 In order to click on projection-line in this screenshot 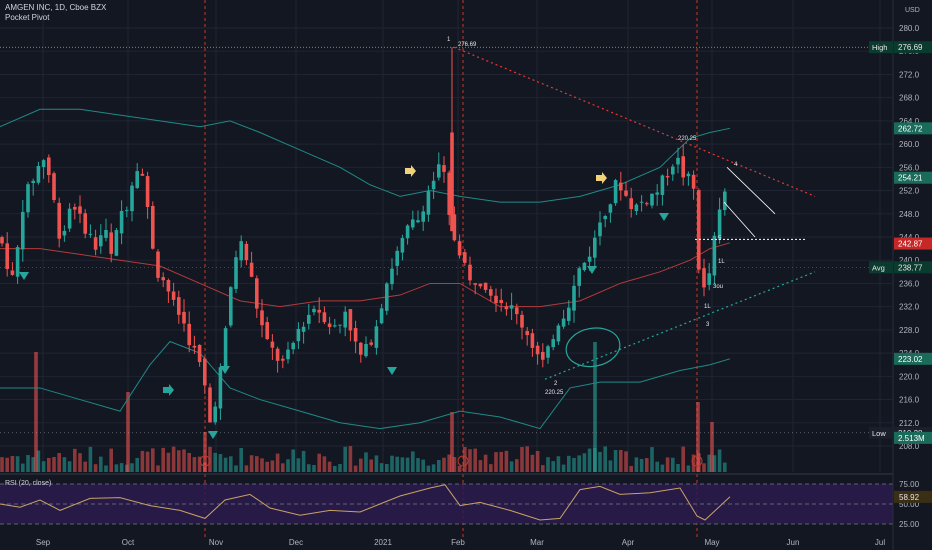, I will do `click(739, 219)`.